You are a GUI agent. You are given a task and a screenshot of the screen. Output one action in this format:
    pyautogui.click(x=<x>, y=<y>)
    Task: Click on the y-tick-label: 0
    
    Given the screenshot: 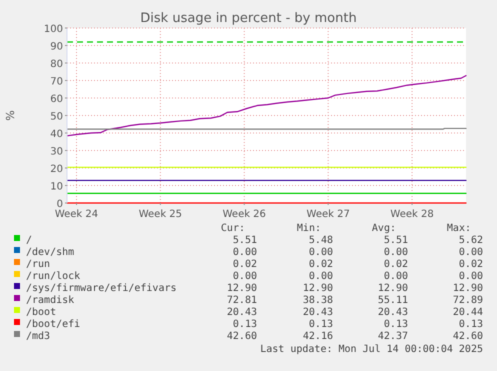 What is the action you would take?
    pyautogui.click(x=59, y=204)
    